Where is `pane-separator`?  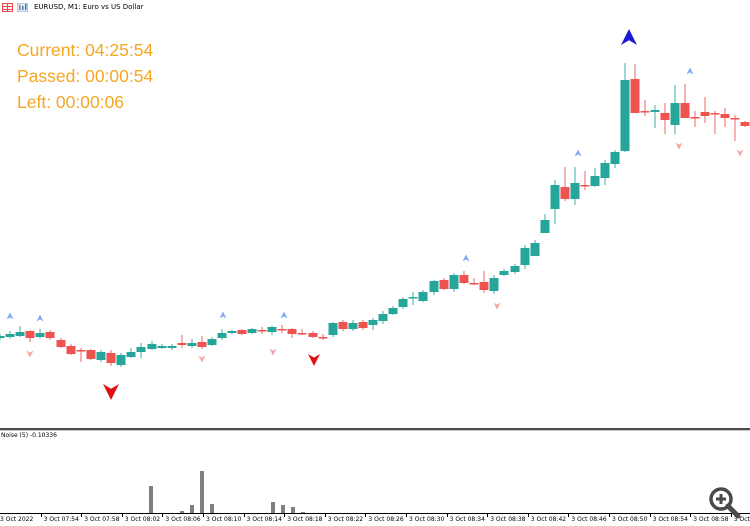
pane-separator is located at coordinates (375, 429).